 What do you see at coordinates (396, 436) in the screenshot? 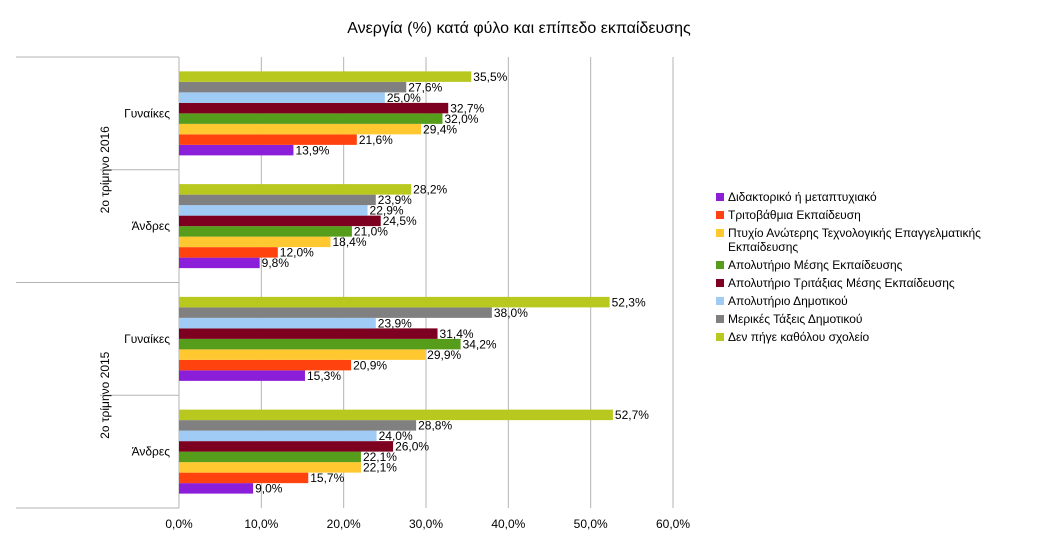
I see `data-label: 24,0%` at bounding box center [396, 436].